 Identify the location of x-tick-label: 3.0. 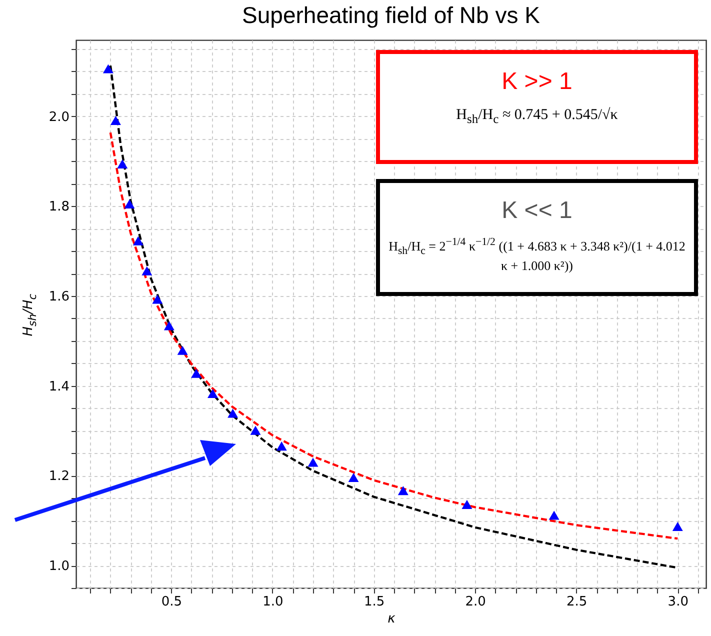
(678, 602).